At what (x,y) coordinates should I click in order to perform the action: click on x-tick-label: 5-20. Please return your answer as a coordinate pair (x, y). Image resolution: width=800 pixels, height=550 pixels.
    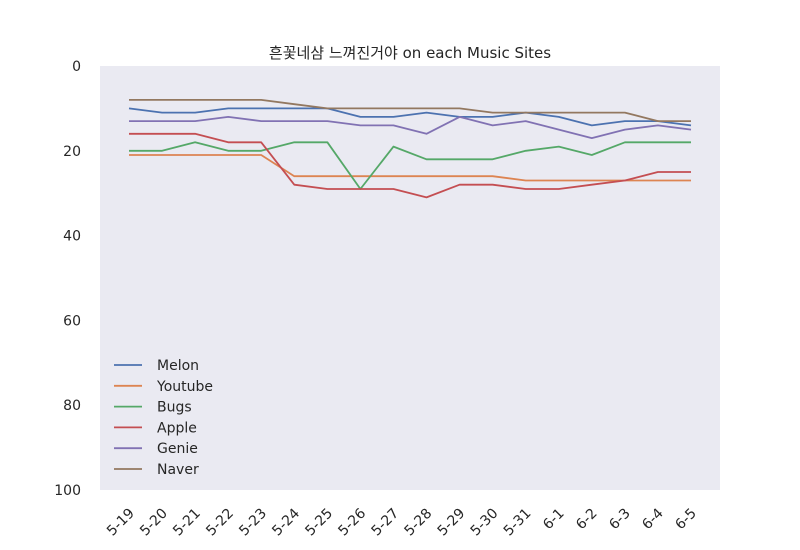
    Looking at the image, I should click on (154, 523).